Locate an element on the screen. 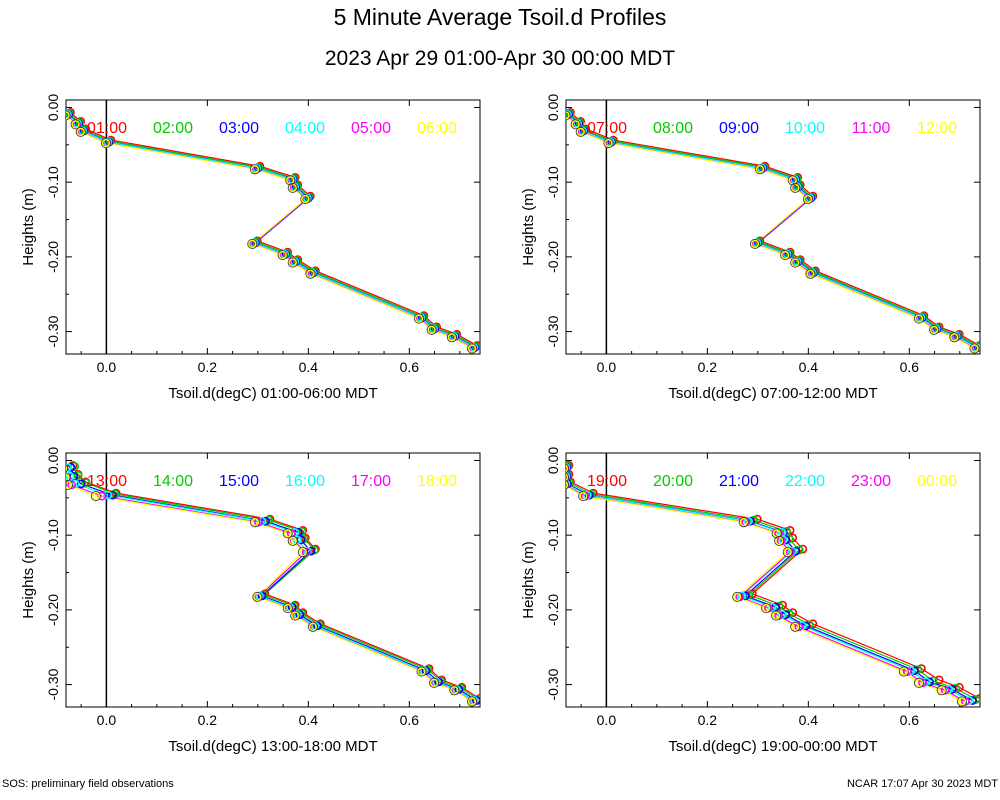 The width and height of the screenshot is (1000, 800). x-axis-label: Tsoil.d(degC) 01:00-06:00 MDT is located at coordinates (272, 393).